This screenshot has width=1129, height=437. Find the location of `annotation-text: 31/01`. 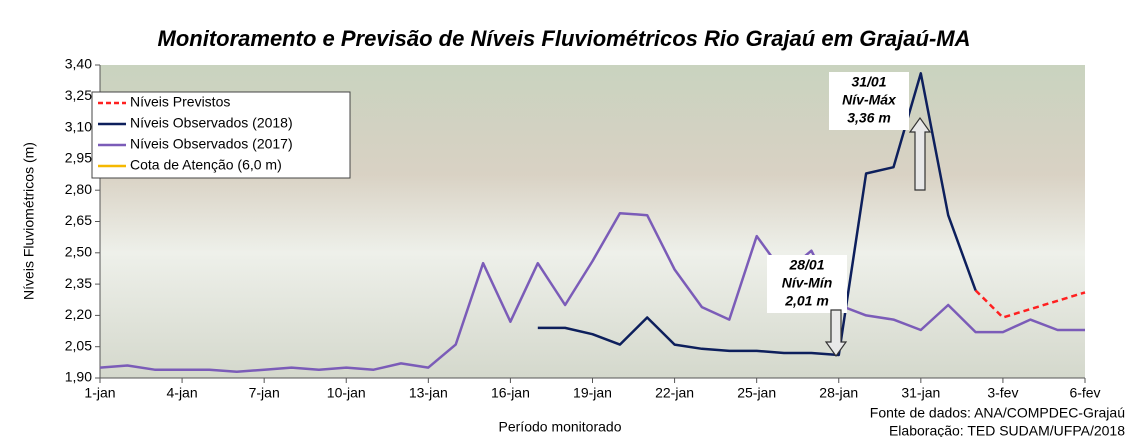

annotation-text: 31/01 is located at coordinates (868, 82).